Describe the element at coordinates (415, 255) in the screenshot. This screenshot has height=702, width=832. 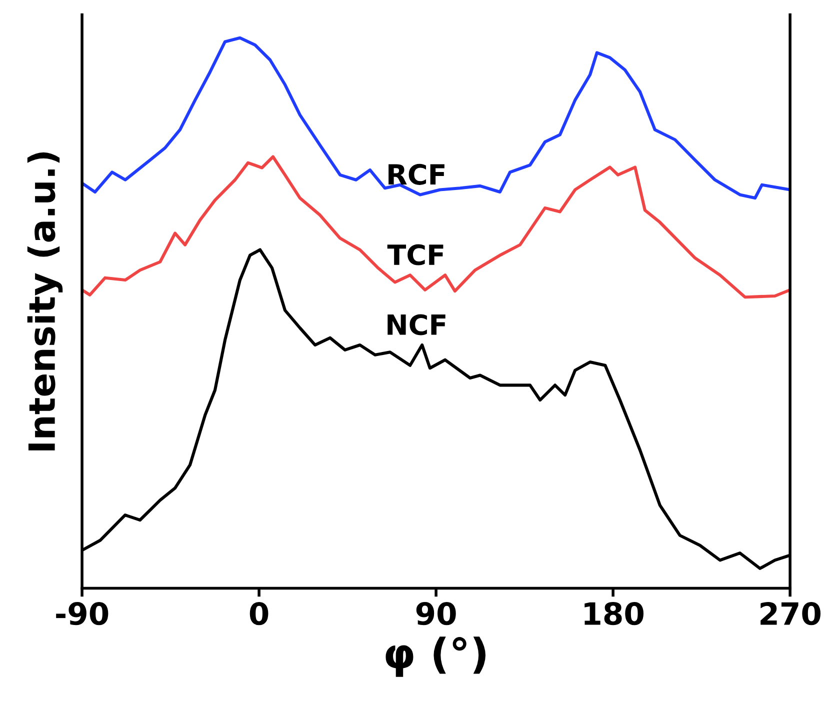
I see `series-label: TCF` at that location.